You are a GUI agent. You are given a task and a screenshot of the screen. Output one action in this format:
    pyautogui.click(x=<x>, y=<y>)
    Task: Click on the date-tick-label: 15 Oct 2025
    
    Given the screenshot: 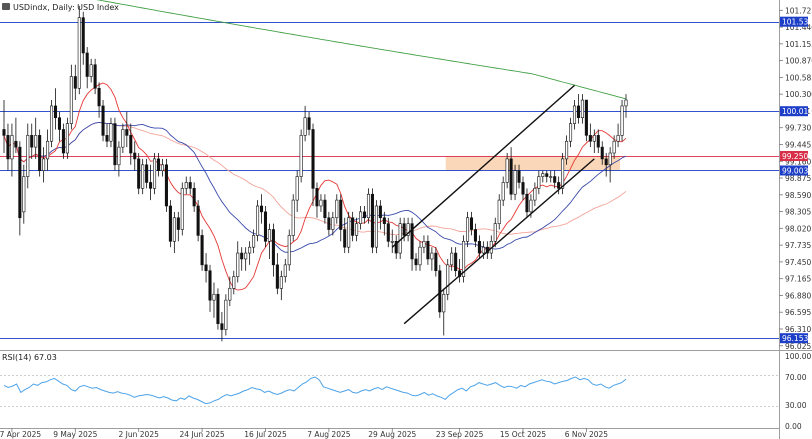 What is the action you would take?
    pyautogui.click(x=523, y=434)
    